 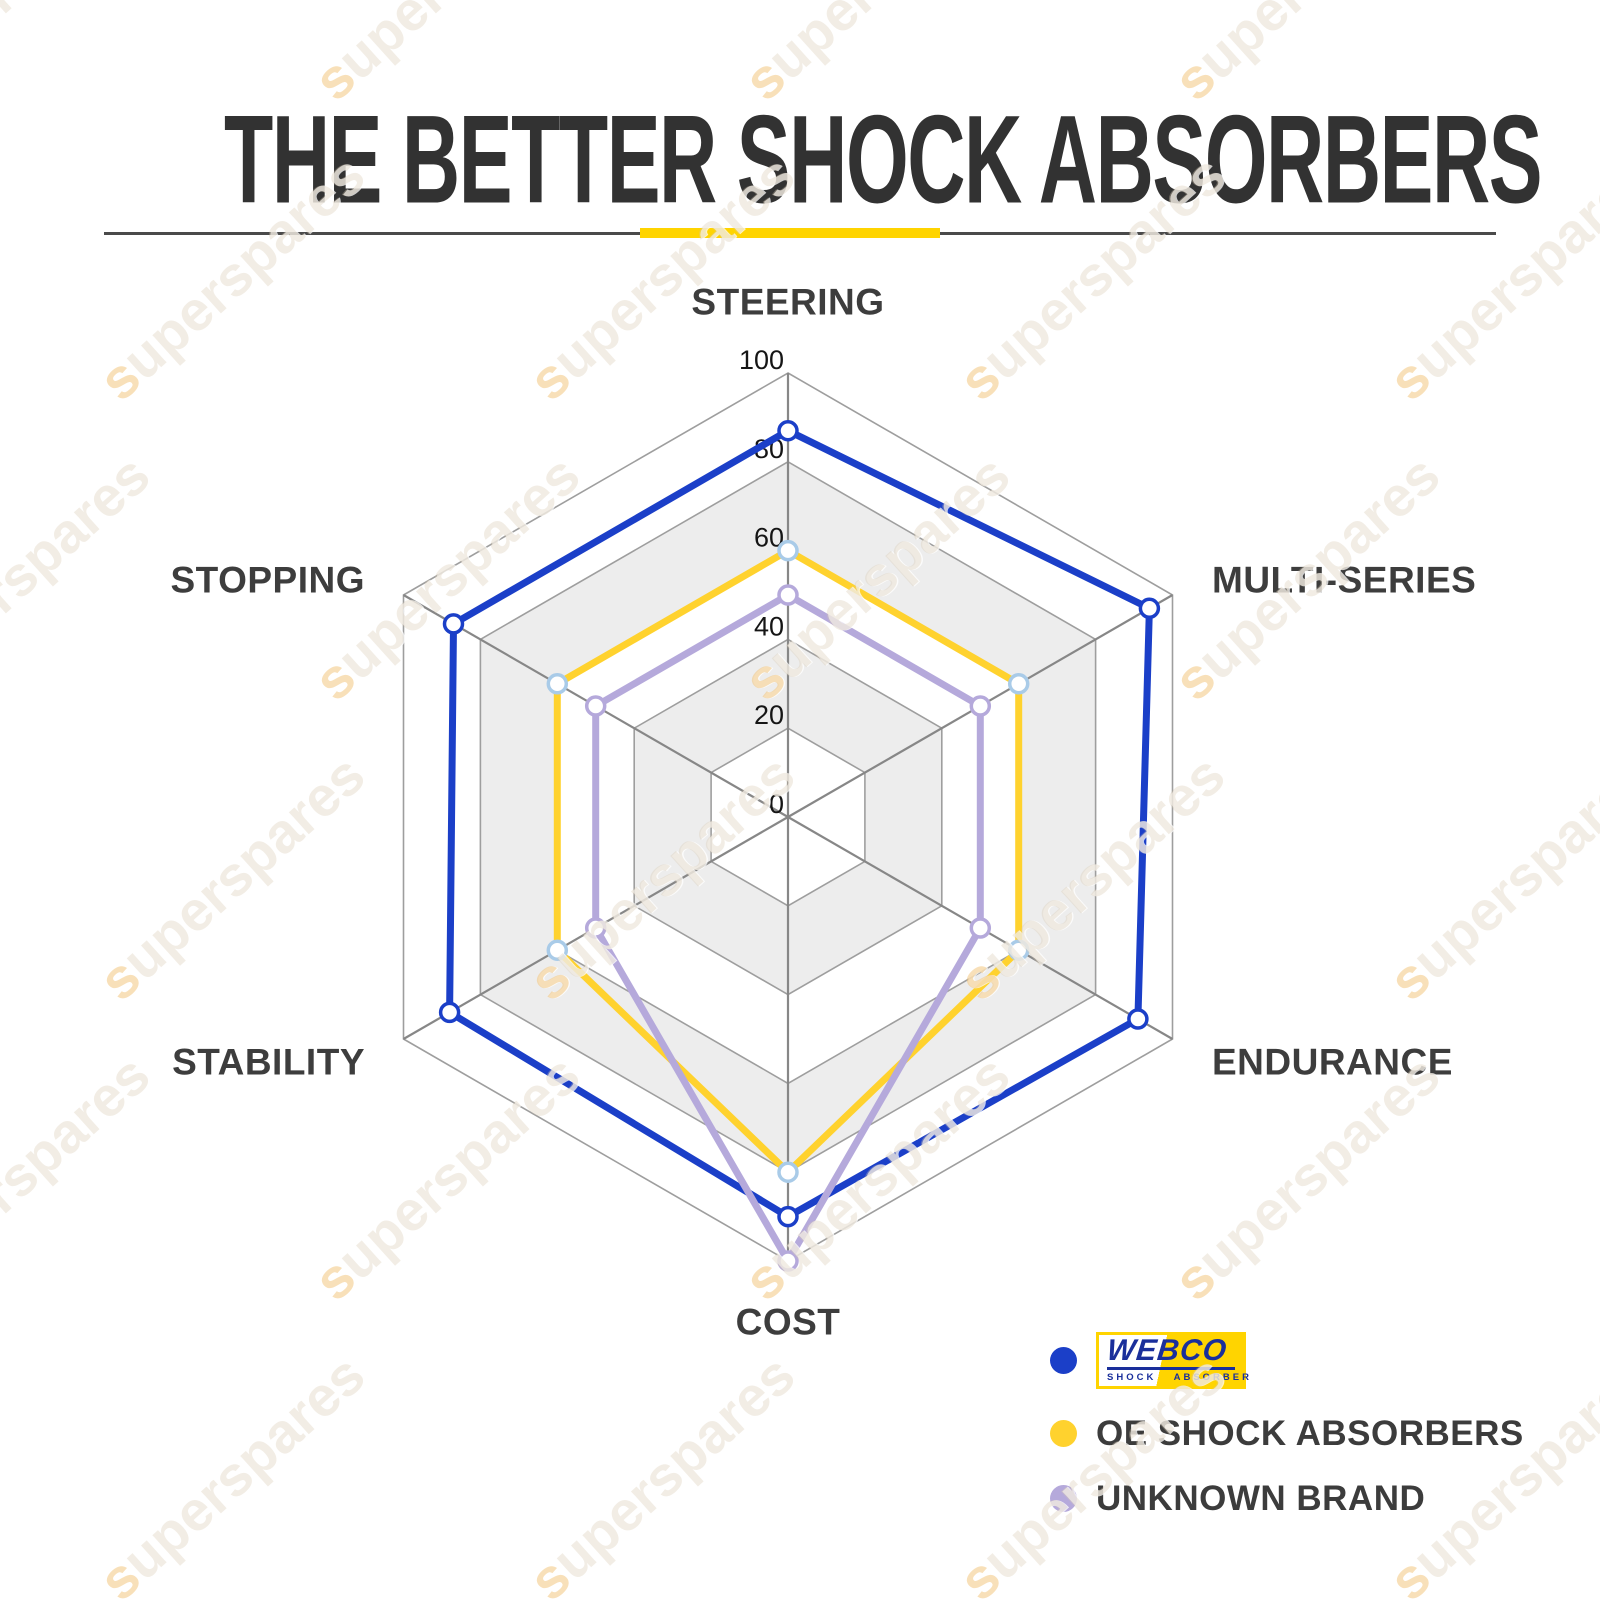 I want to click on axis-label-cost: COST, so click(x=788, y=1322).